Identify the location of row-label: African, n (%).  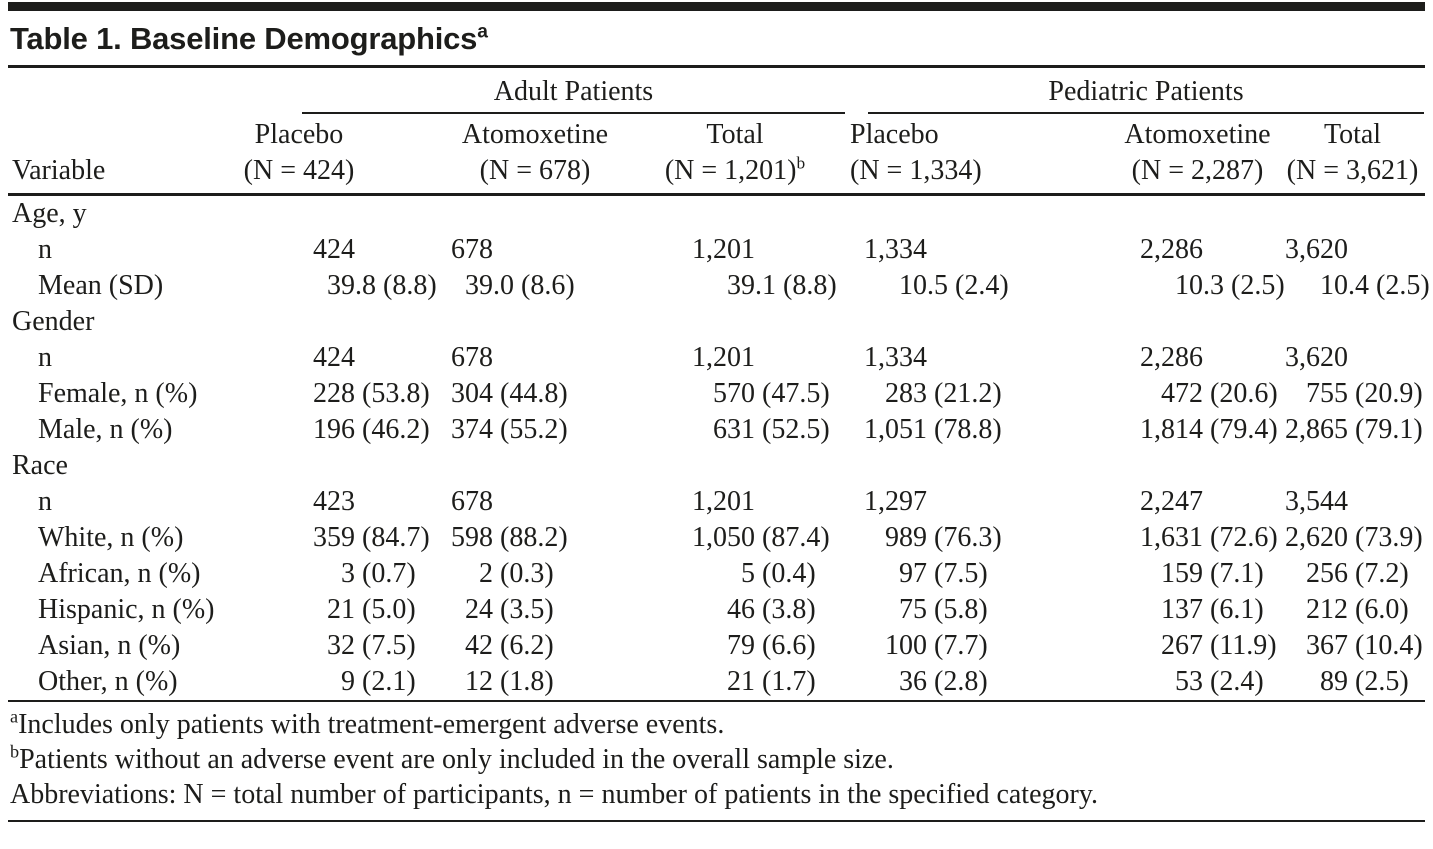
(119, 574).